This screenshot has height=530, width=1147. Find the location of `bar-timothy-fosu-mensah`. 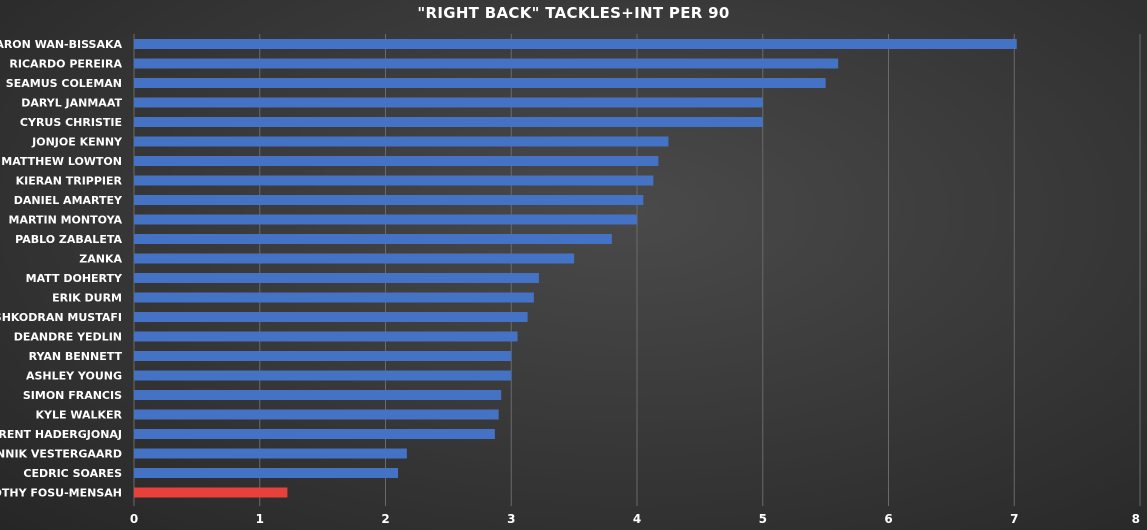

bar-timothy-fosu-mensah is located at coordinates (211, 492).